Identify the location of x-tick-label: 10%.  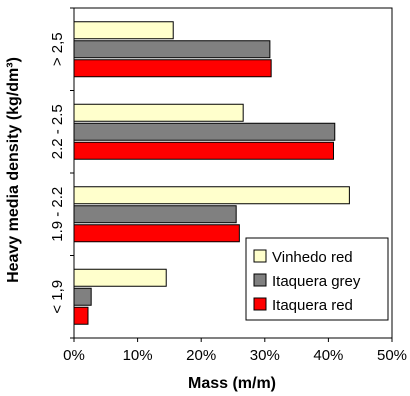
(138, 355).